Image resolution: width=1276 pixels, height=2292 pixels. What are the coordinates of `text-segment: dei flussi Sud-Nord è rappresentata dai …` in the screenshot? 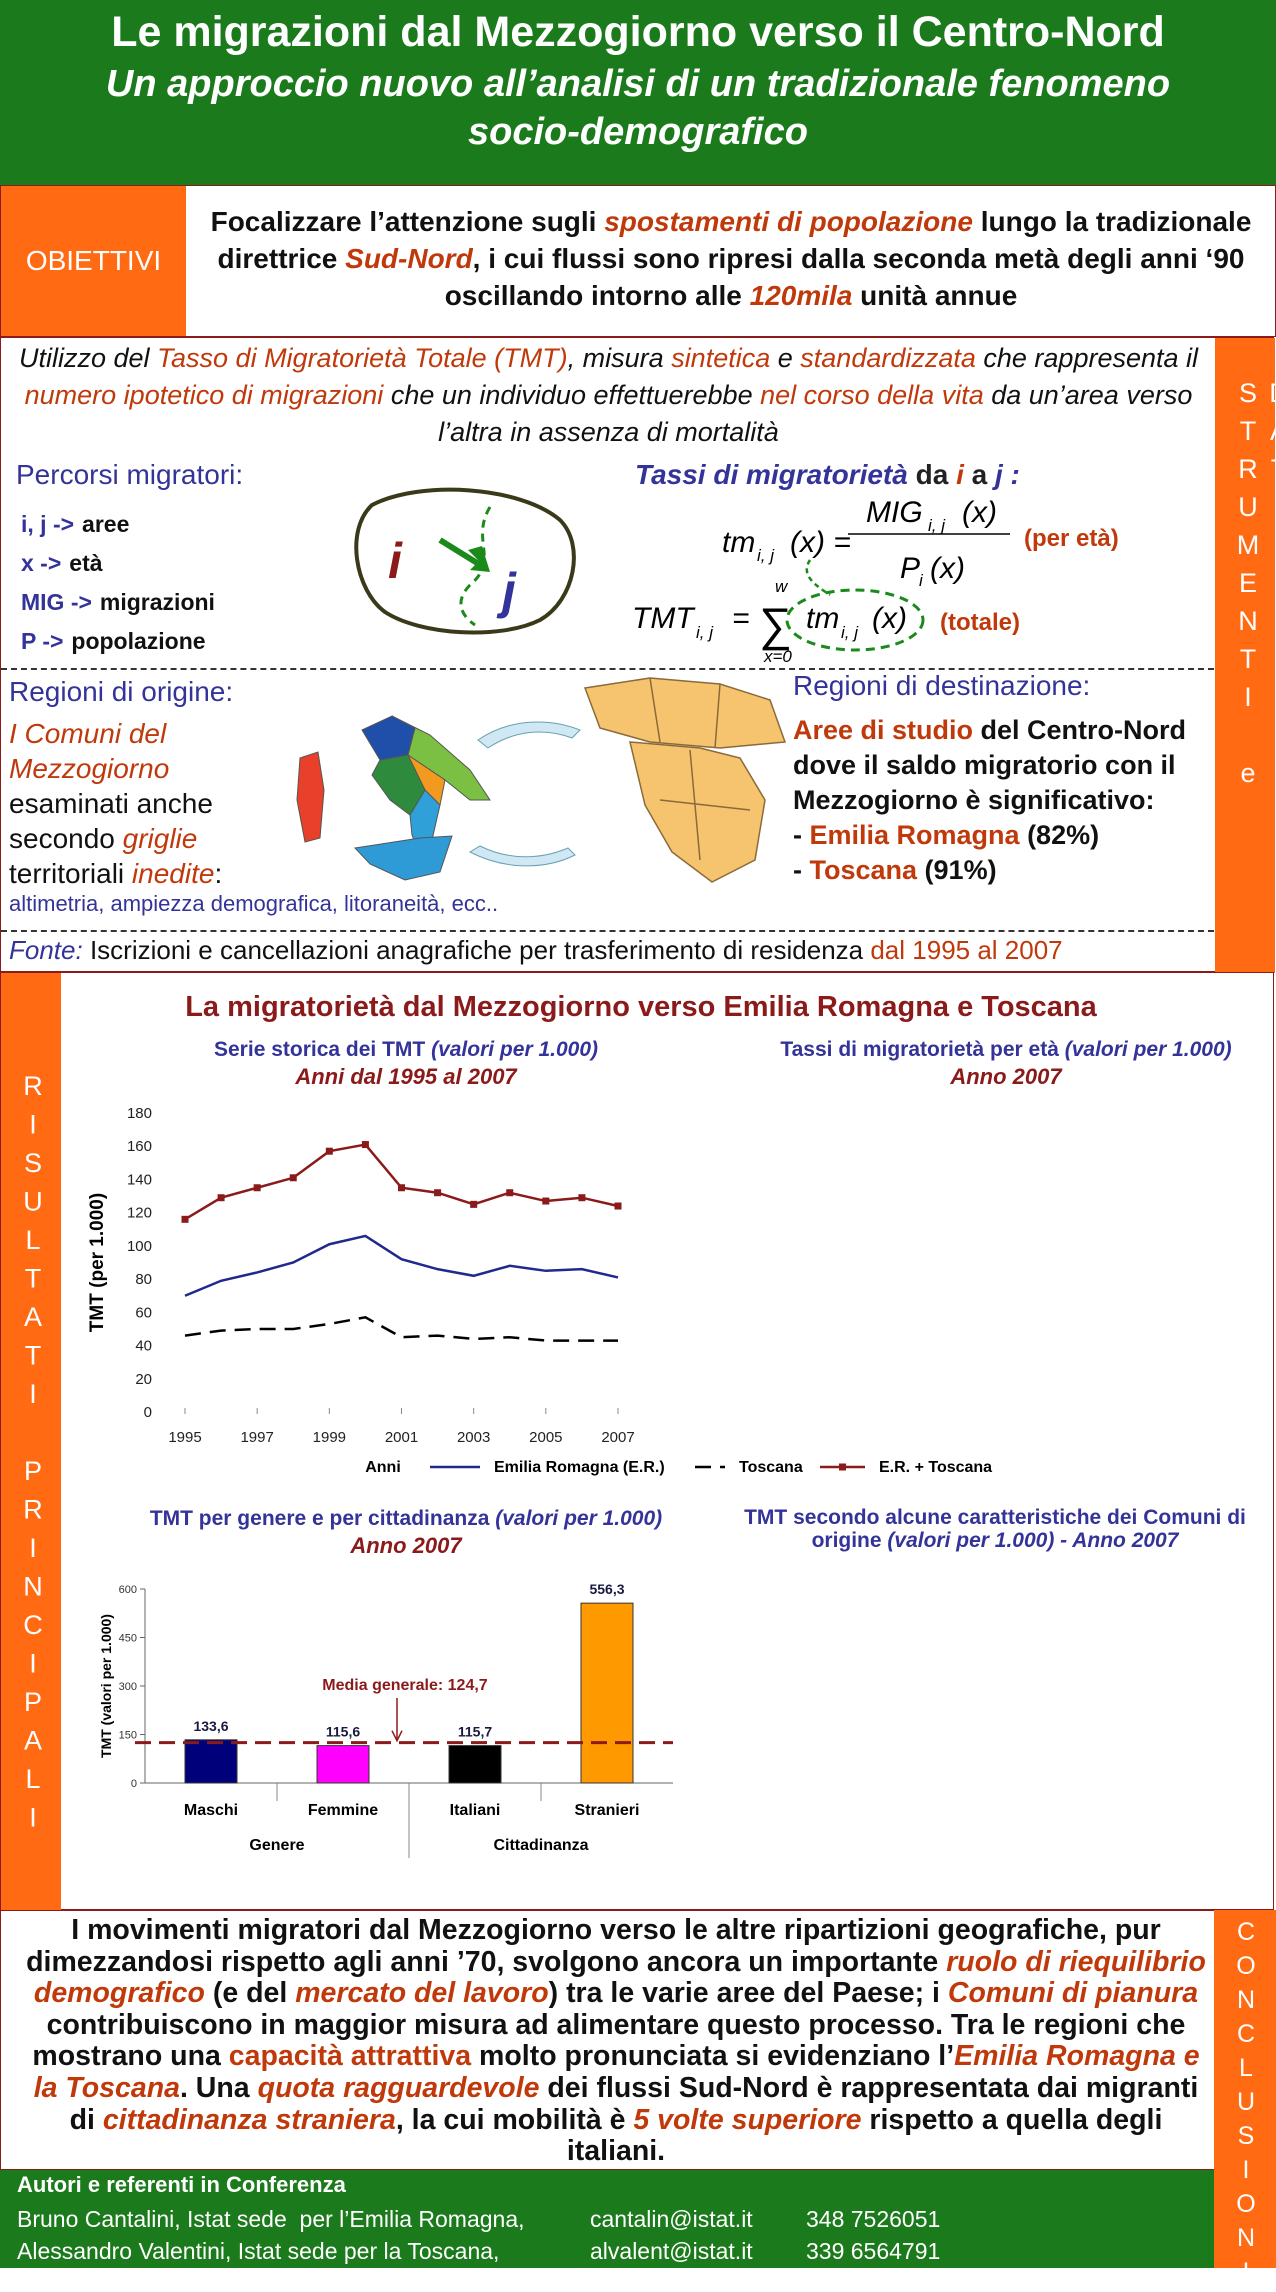 It's located at (634, 2103).